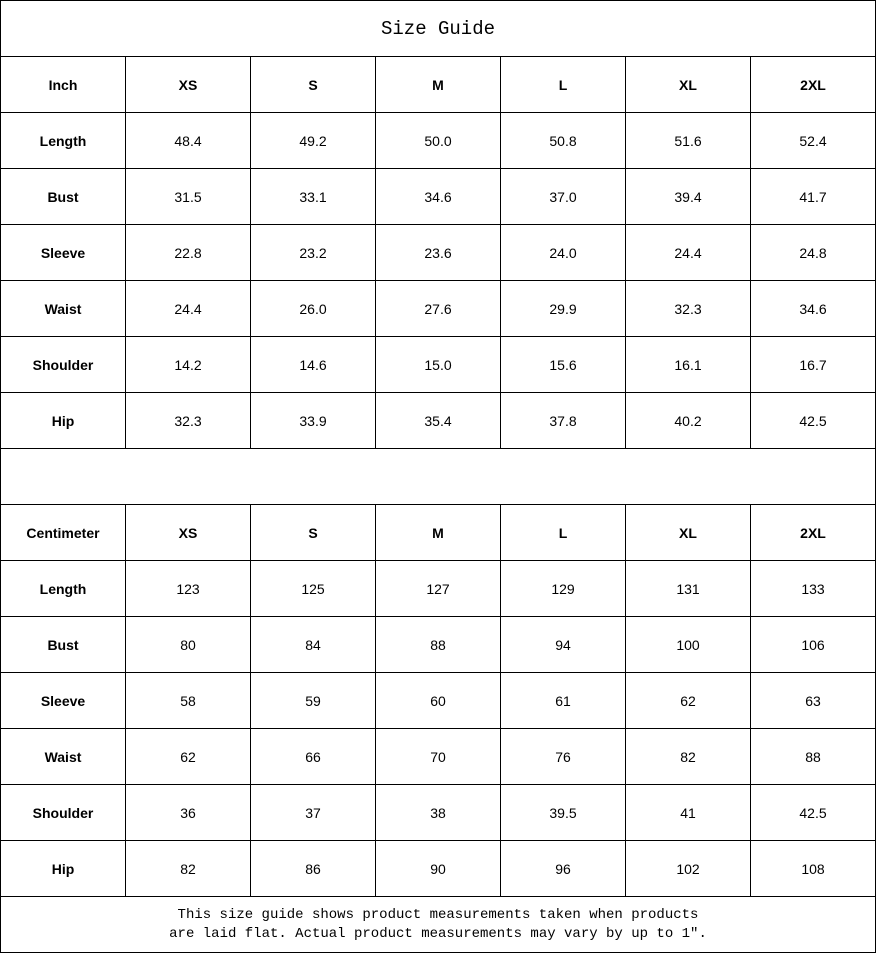  Describe the element at coordinates (313, 868) in the screenshot. I see `measurement-value: 86` at that location.